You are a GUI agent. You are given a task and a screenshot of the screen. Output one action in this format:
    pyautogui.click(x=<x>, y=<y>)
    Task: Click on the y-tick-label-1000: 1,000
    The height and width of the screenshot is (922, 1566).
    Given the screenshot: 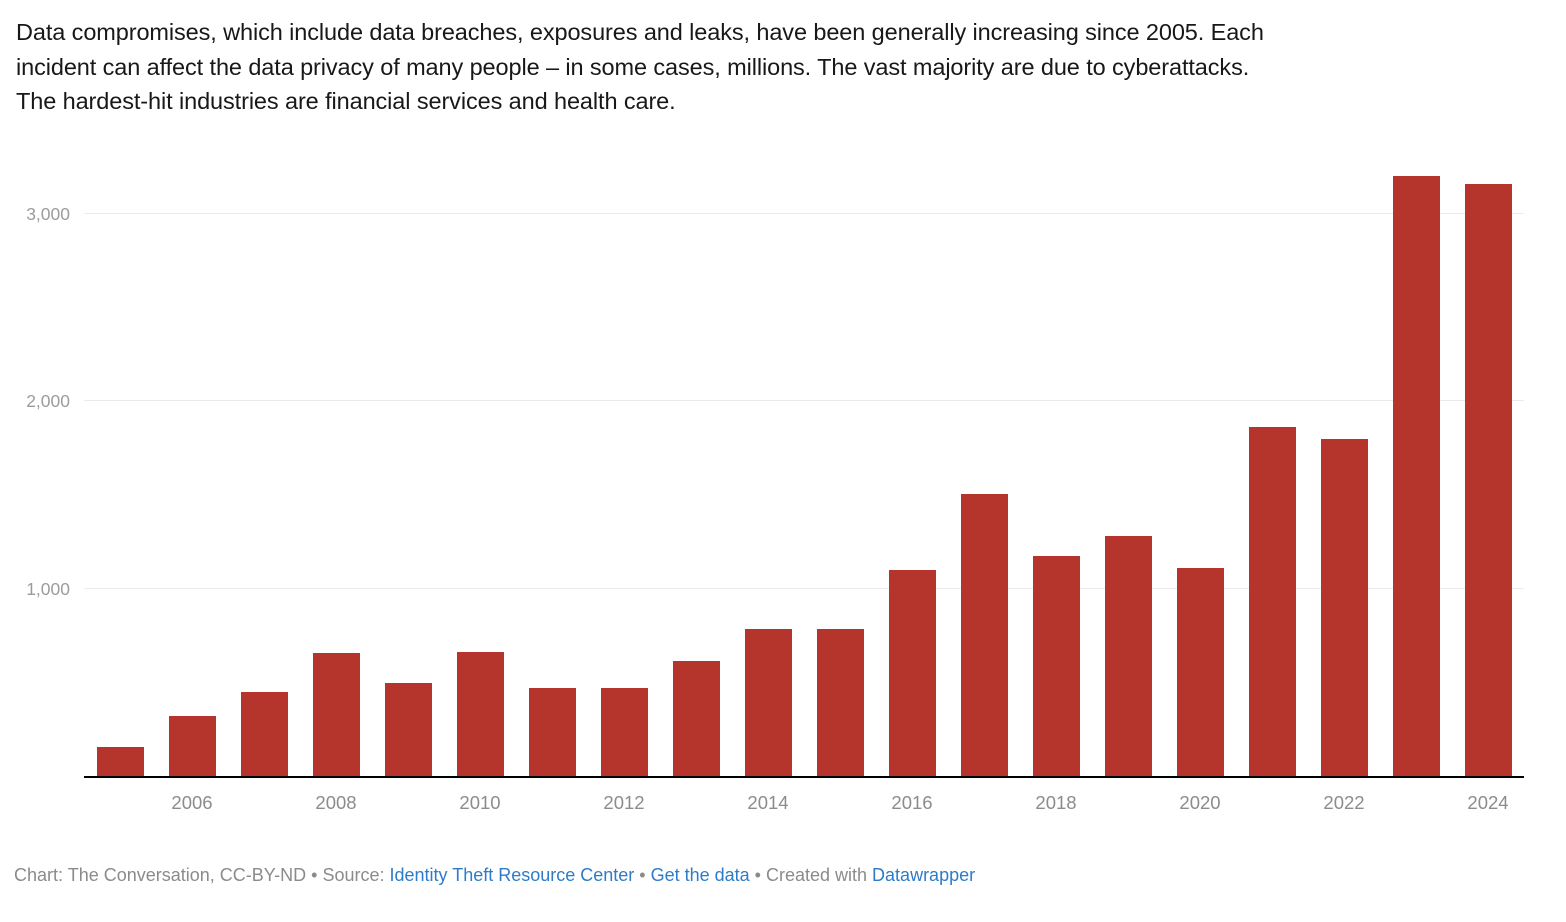 What is the action you would take?
    pyautogui.click(x=48, y=588)
    